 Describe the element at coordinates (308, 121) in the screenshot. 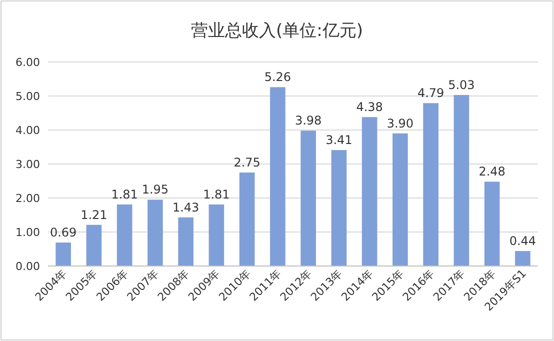

I see `data-label: 3.98` at that location.